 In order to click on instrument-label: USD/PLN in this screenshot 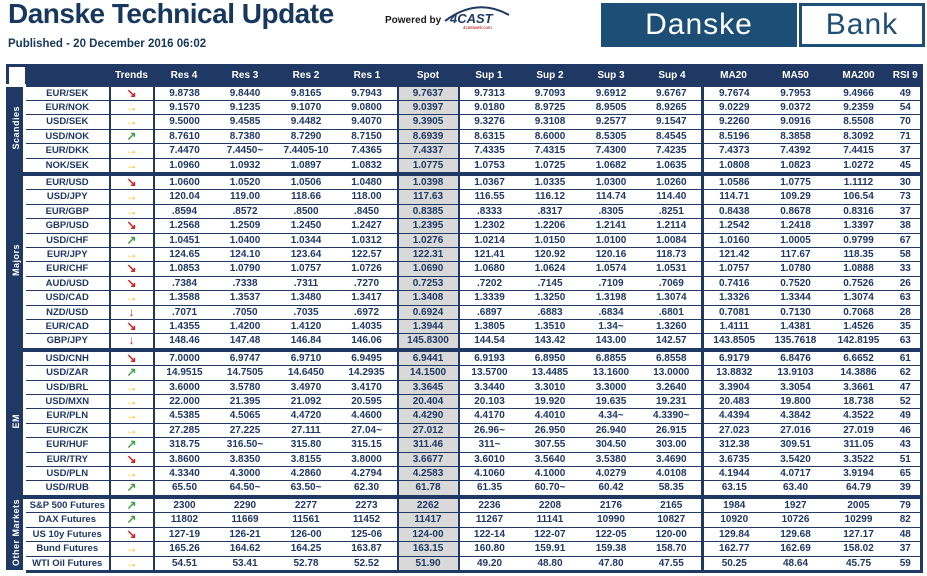, I will do `click(67, 474)`.